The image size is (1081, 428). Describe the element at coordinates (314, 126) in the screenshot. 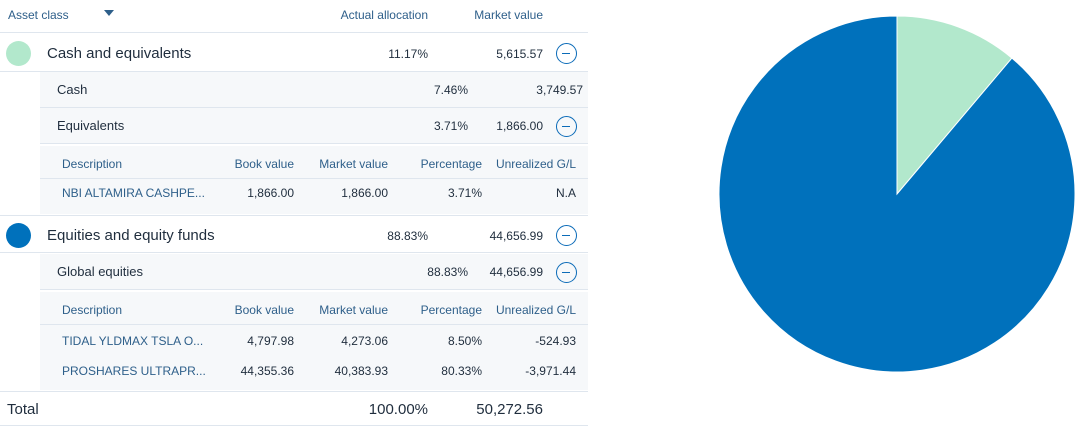

I see `subclass-row: Equivalents 3.71% 1,866.00` at that location.